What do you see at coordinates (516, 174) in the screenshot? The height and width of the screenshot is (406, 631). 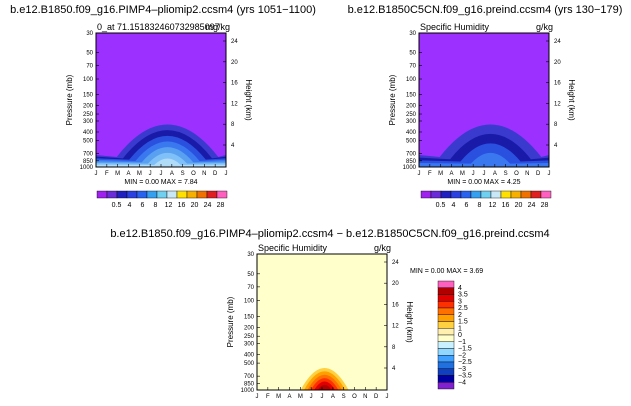 I see `month-tick-label: O` at bounding box center [516, 174].